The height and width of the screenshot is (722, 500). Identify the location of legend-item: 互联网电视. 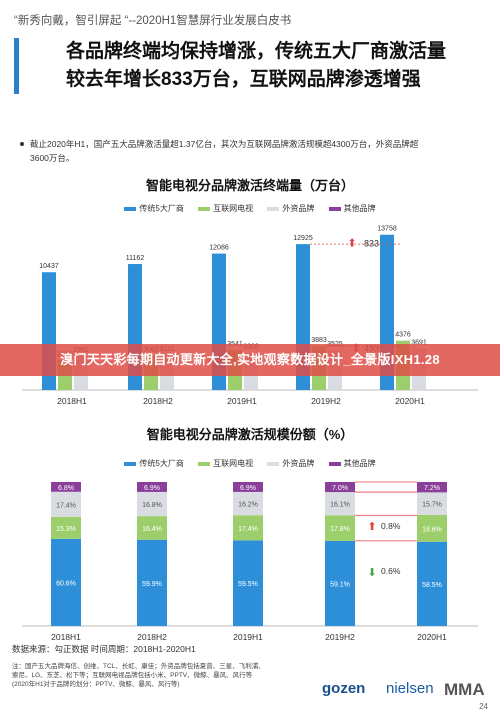
(225, 208).